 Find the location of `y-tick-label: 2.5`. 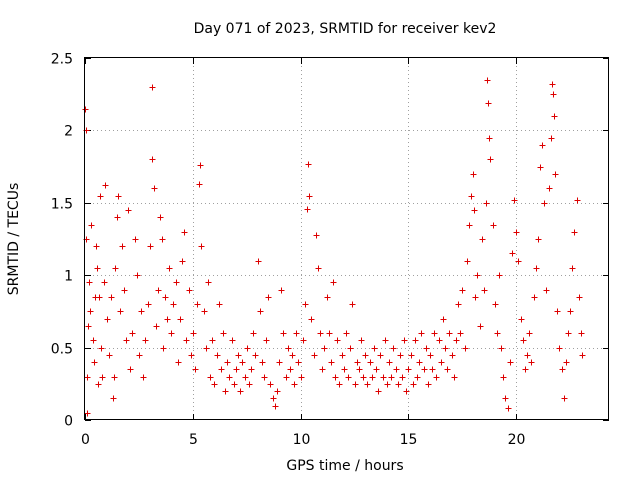

y-tick-label: 2.5 is located at coordinates (62, 60).